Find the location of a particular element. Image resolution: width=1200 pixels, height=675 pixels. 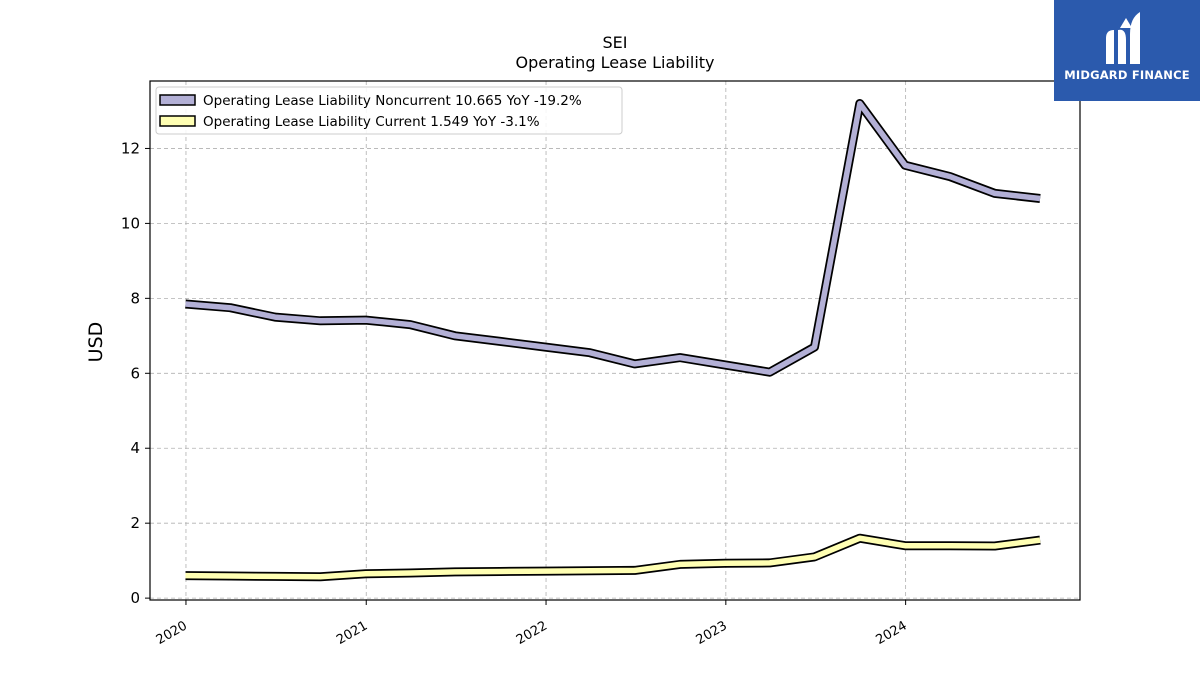

x-tick-label: 2020 is located at coordinates (172, 633).